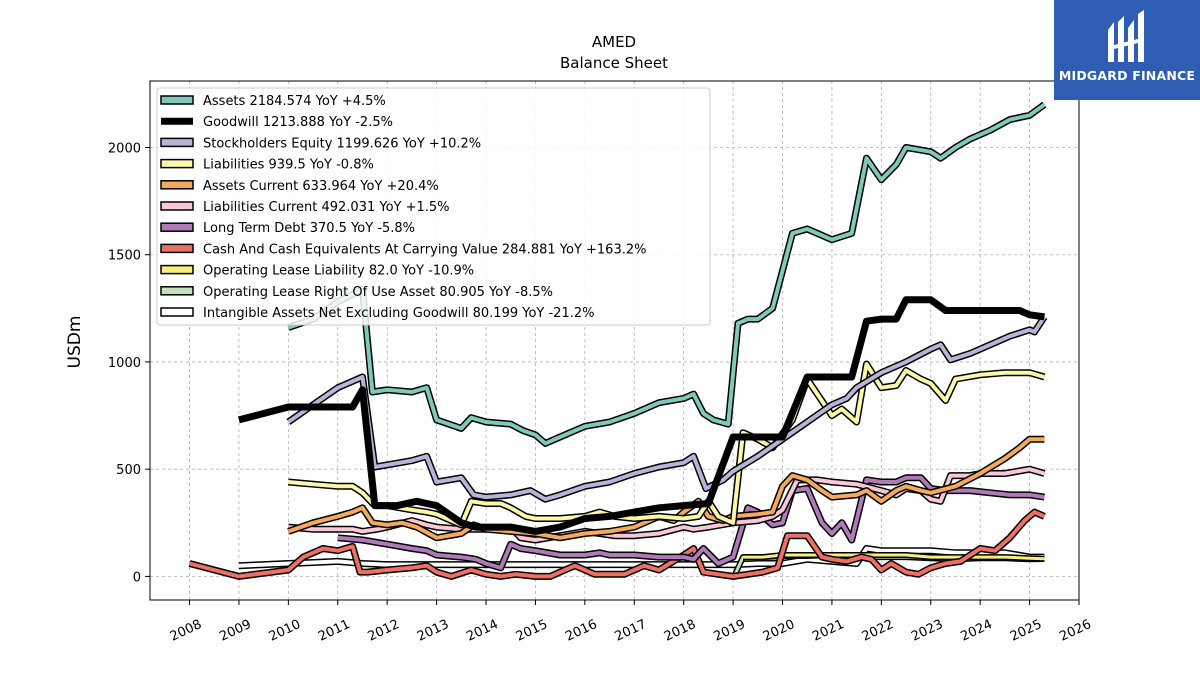 This screenshot has width=1200, height=675. What do you see at coordinates (334, 631) in the screenshot?
I see `x-tick-label: 2011` at bounding box center [334, 631].